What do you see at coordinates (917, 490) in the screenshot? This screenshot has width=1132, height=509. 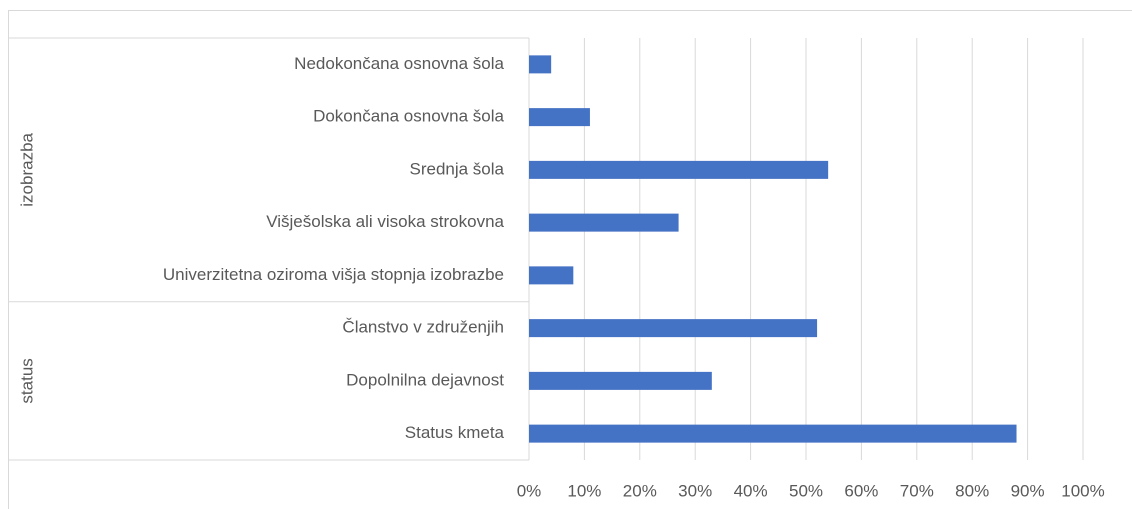 I see `x-tick-label: 70%` at bounding box center [917, 490].